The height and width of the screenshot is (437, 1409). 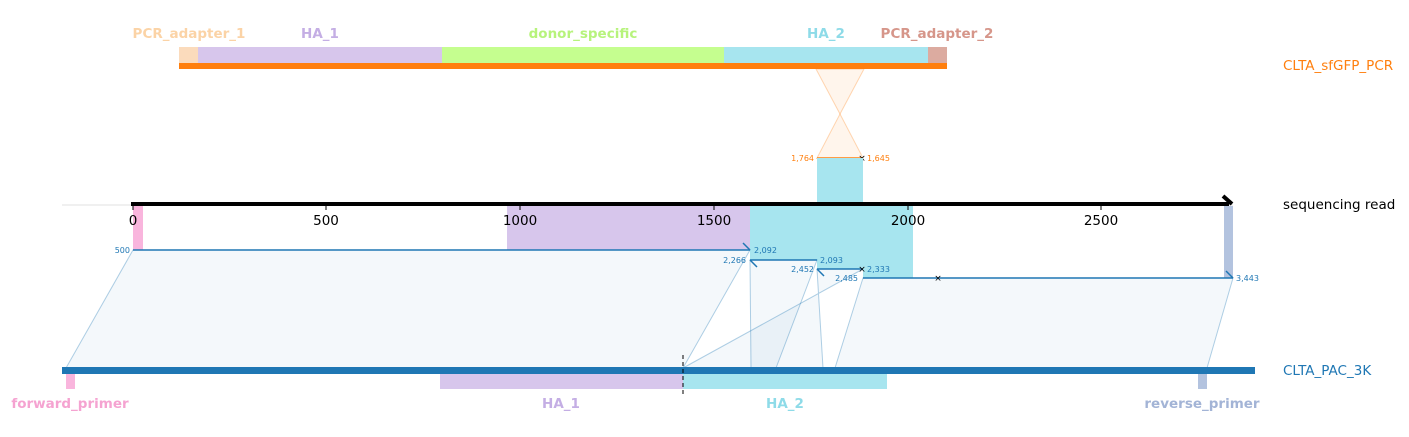 What do you see at coordinates (70, 381) in the screenshot?
I see `feature-forward-primer-bar` at bounding box center [70, 381].